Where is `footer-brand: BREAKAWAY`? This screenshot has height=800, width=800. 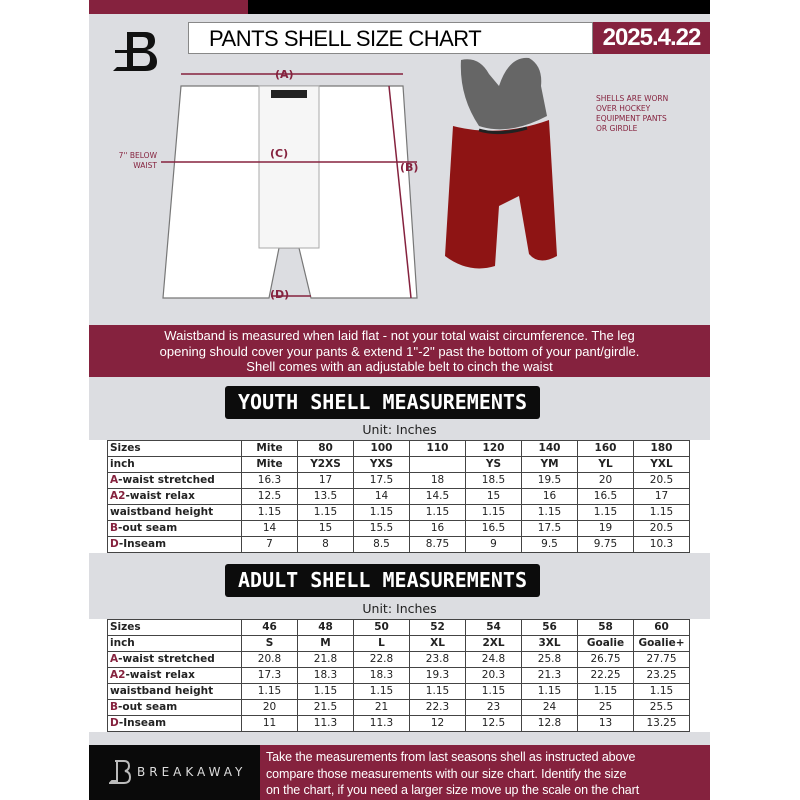
footer-brand: BREAKAWAY is located at coordinates (174, 772).